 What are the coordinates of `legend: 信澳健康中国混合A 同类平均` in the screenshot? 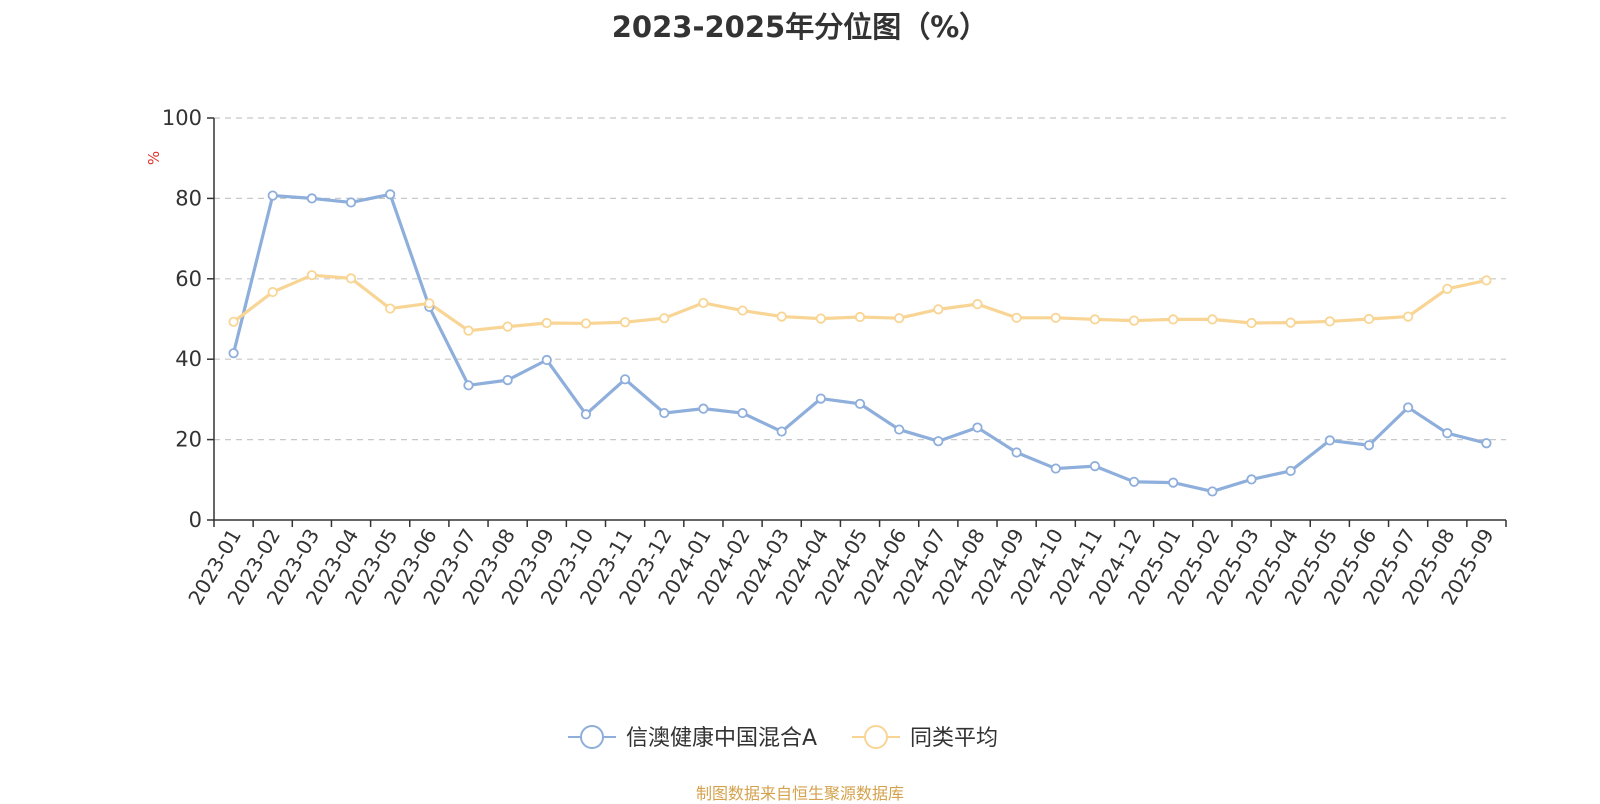 It's located at (783, 738).